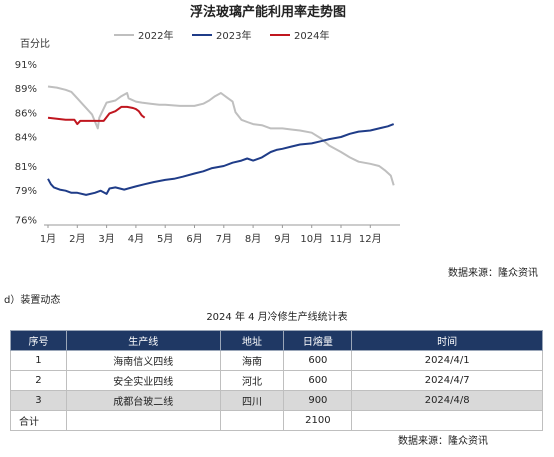 The width and height of the screenshot is (554, 457). I want to click on table-row: 2 安全实业四线 河北 600 2024/4/7, so click(276, 380).